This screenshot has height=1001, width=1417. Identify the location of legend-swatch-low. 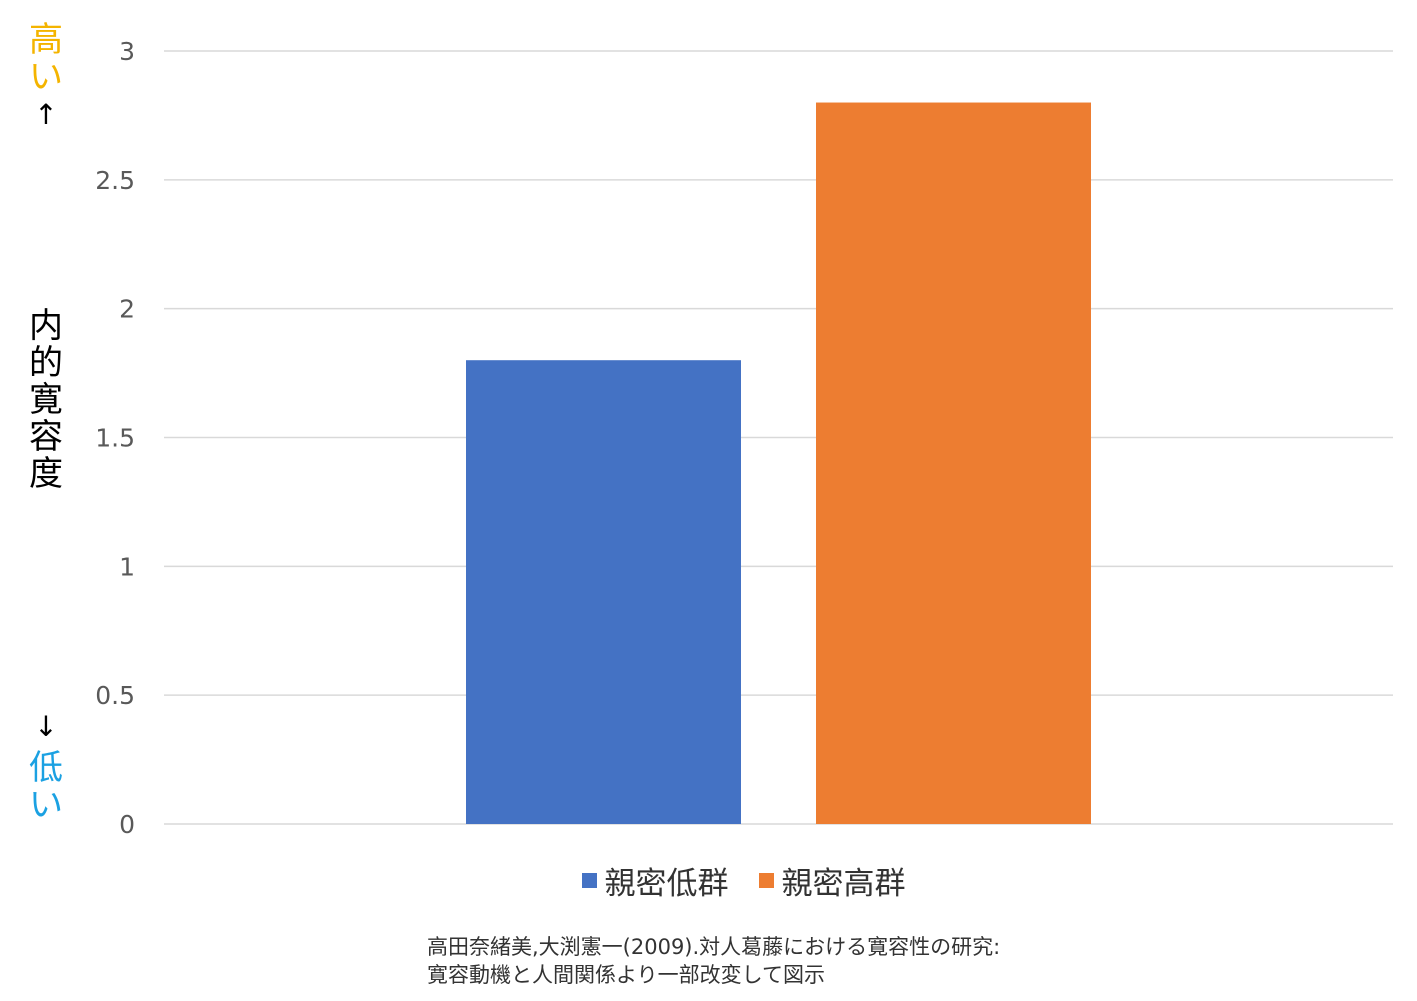
(589, 880).